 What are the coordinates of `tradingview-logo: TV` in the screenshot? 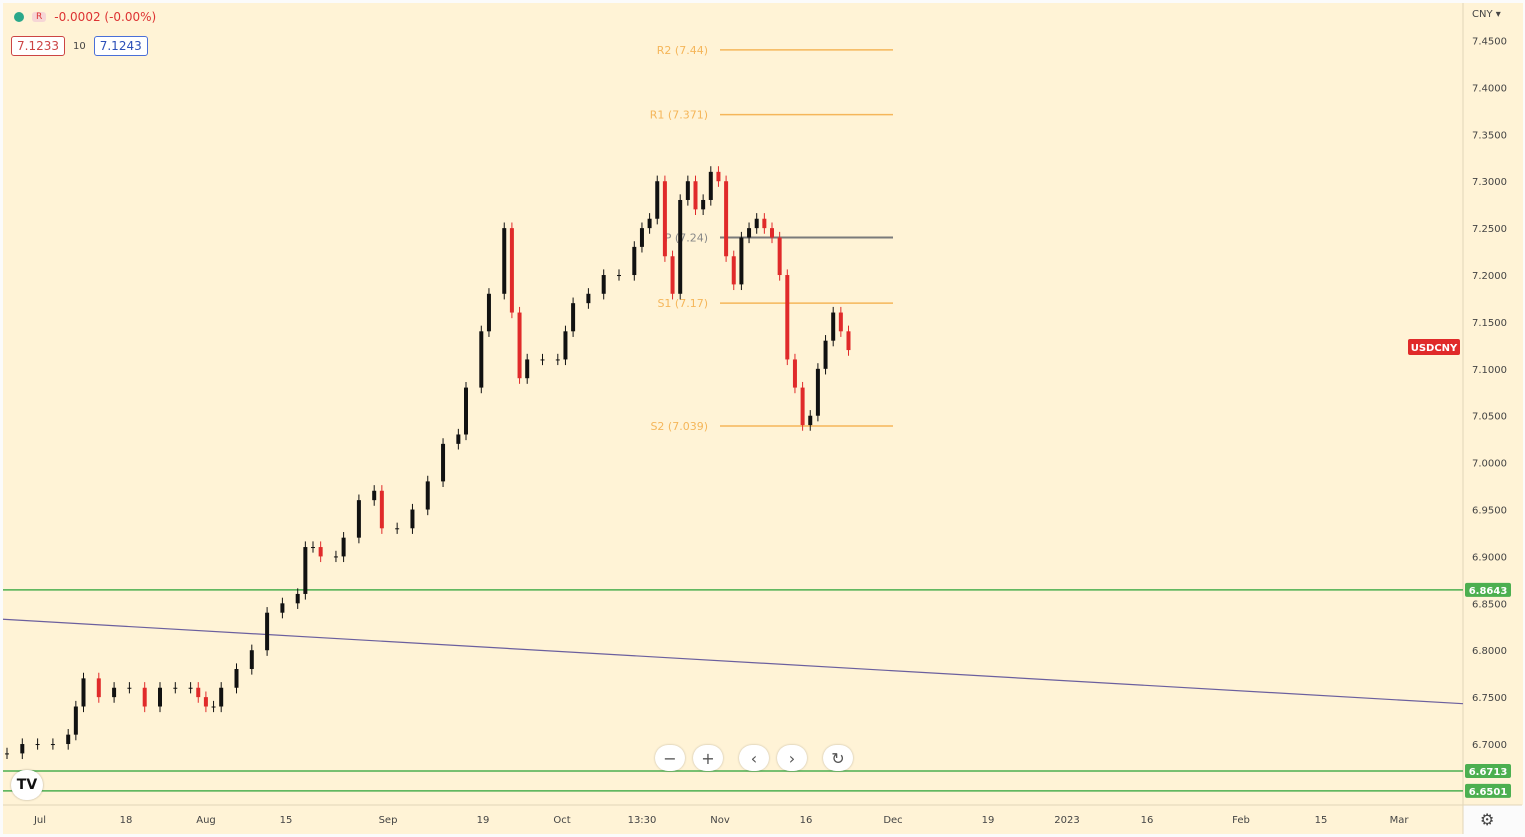 It's located at (27, 785).